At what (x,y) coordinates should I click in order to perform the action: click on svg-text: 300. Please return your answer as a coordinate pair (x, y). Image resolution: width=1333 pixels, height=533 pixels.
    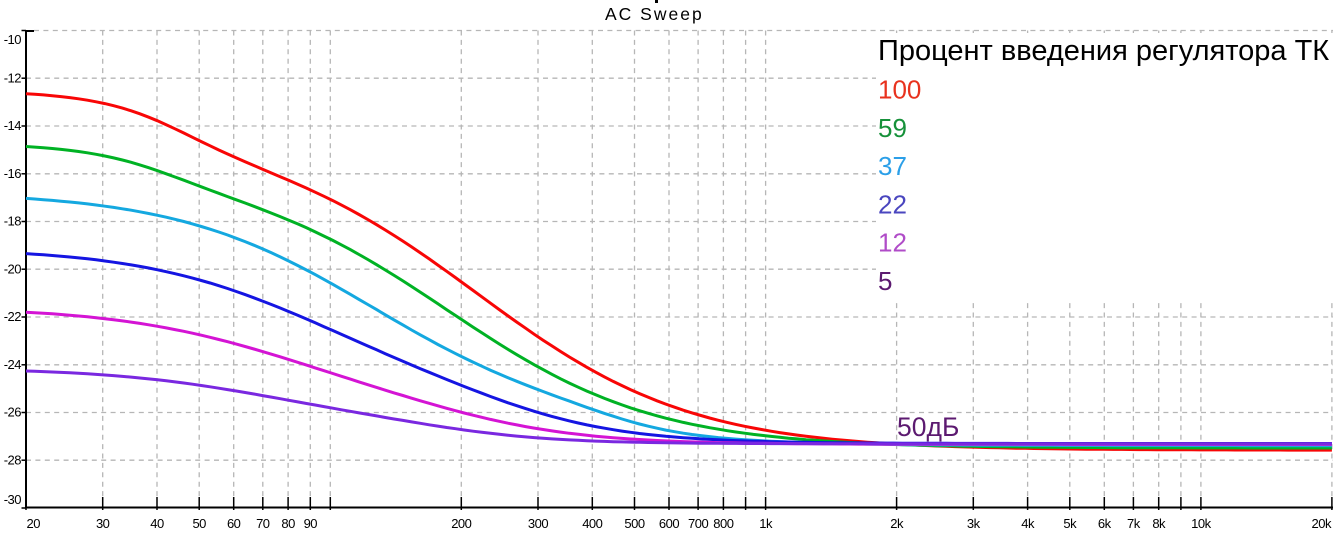
    Looking at the image, I should click on (538, 523).